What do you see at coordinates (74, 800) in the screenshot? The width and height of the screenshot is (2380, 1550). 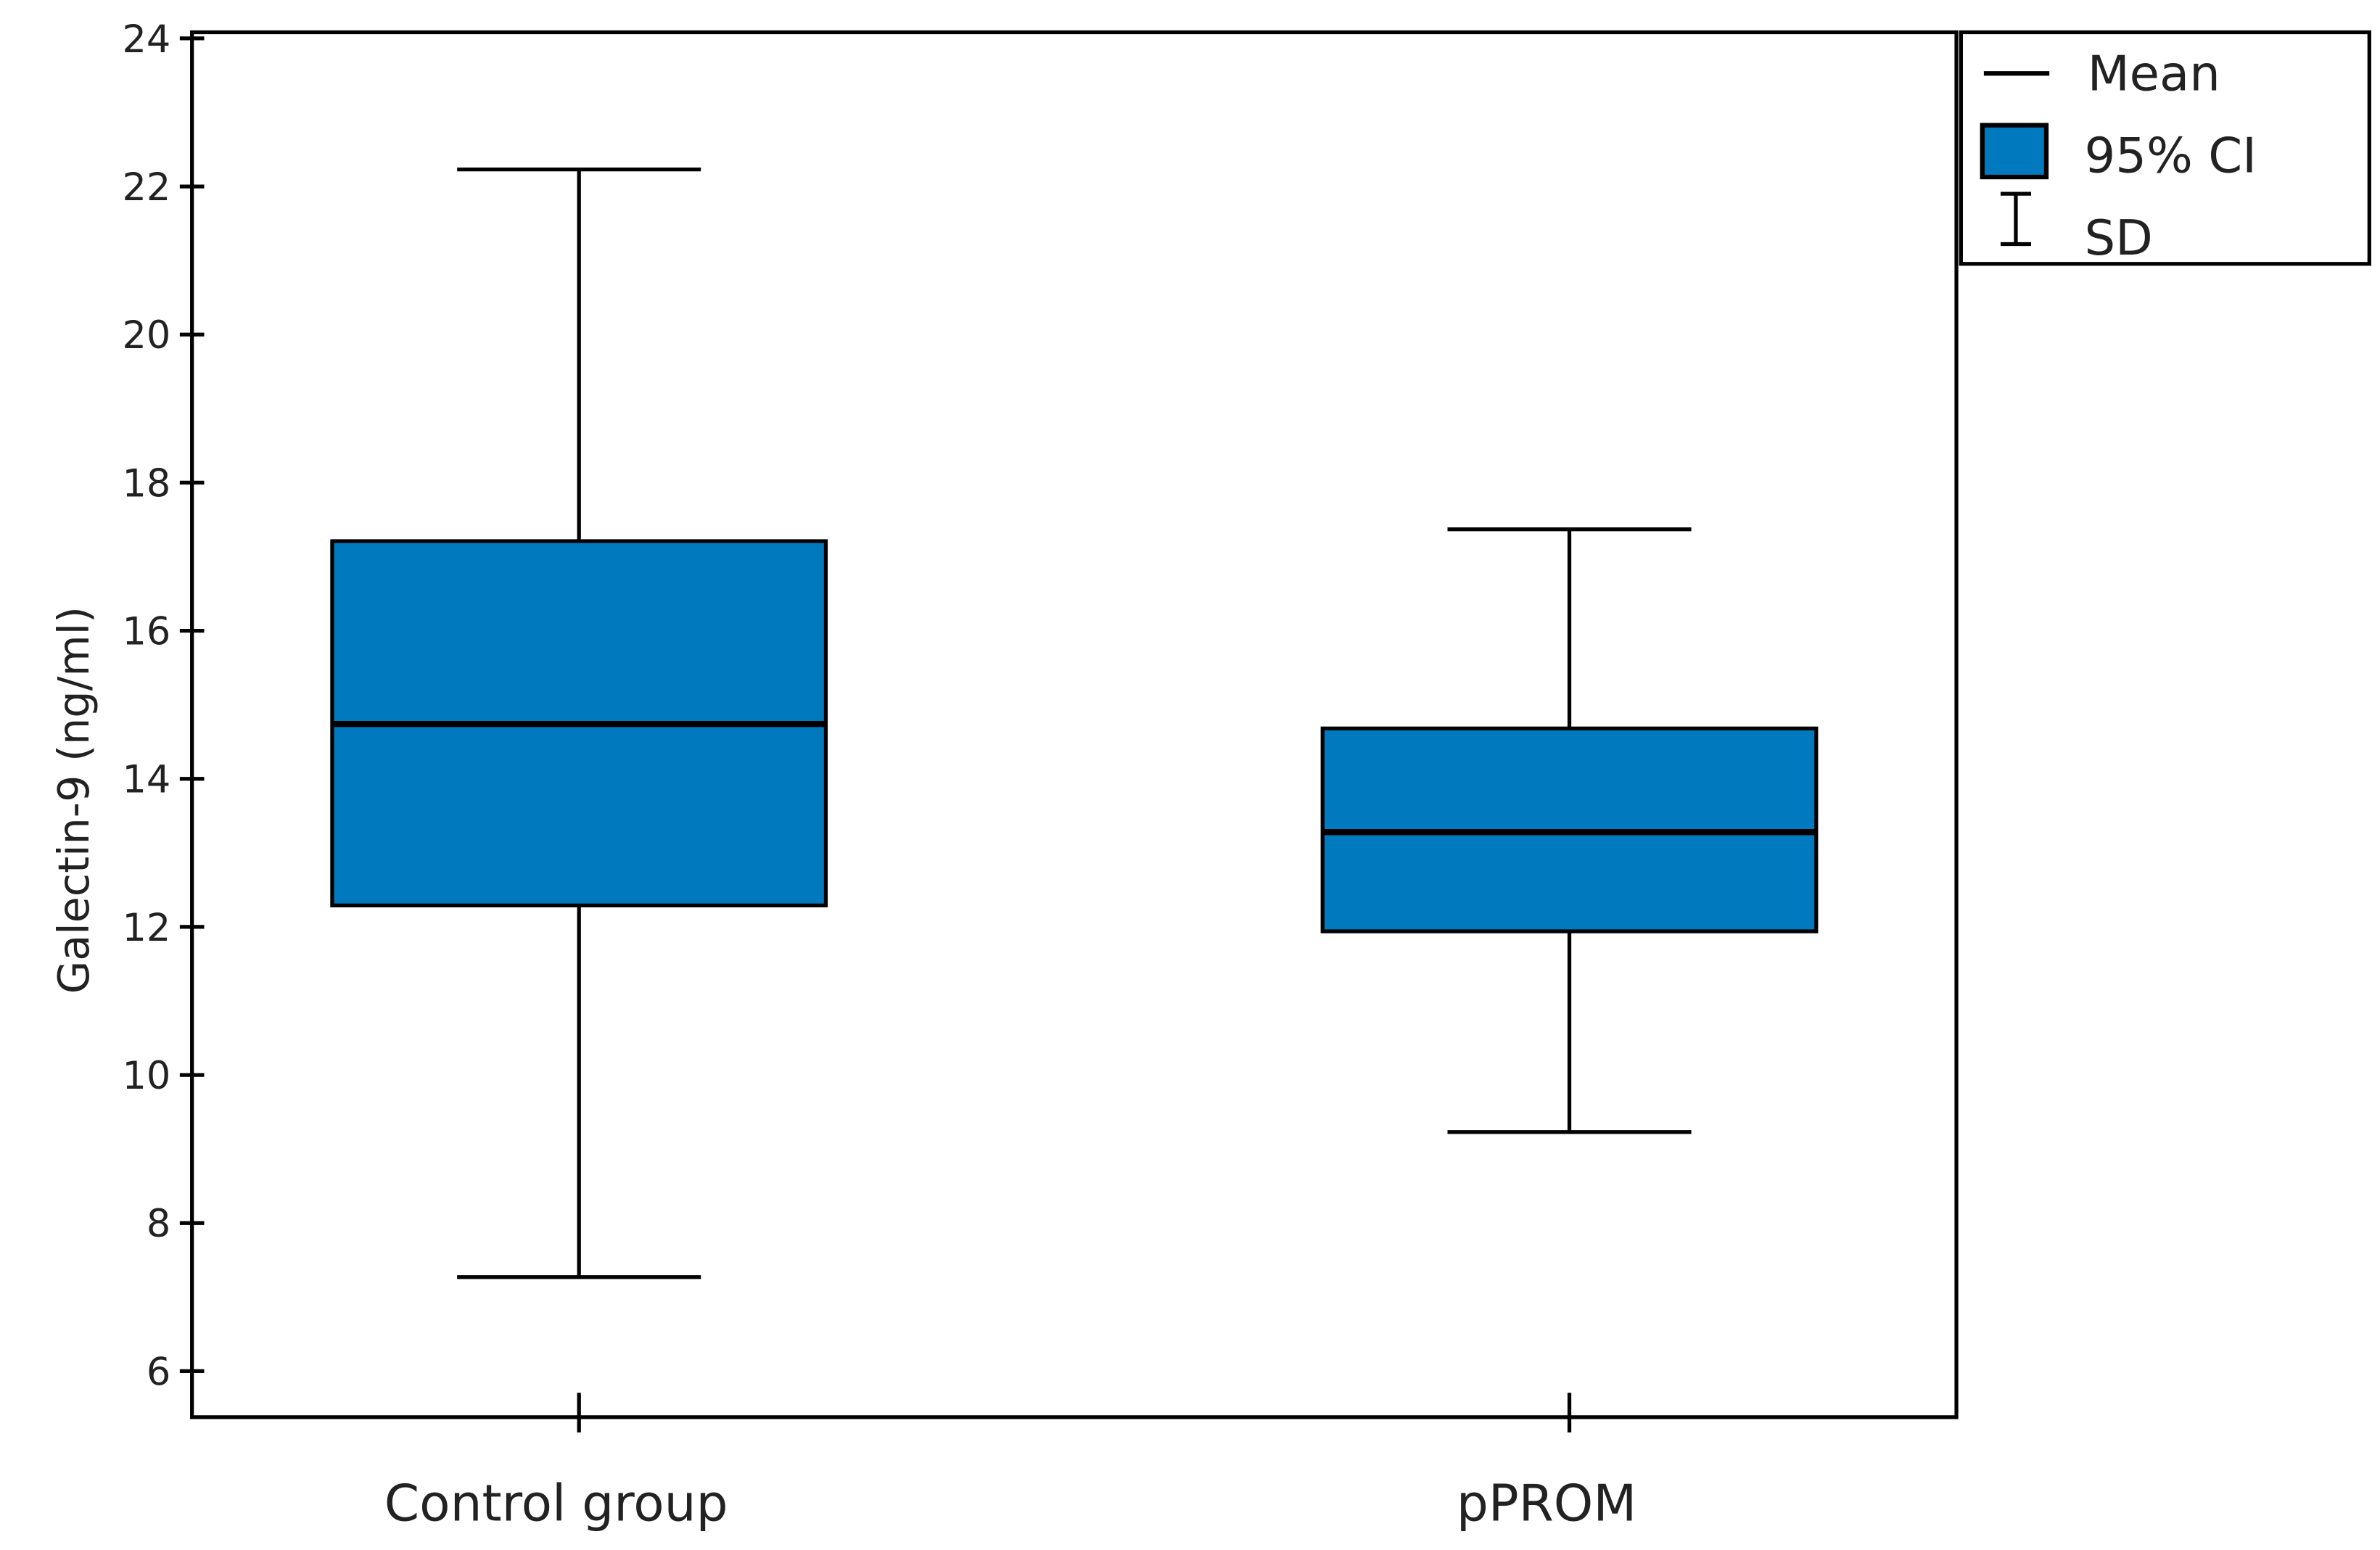 I see `y-axis-label: Galectin-9 (ng/ml)` at bounding box center [74, 800].